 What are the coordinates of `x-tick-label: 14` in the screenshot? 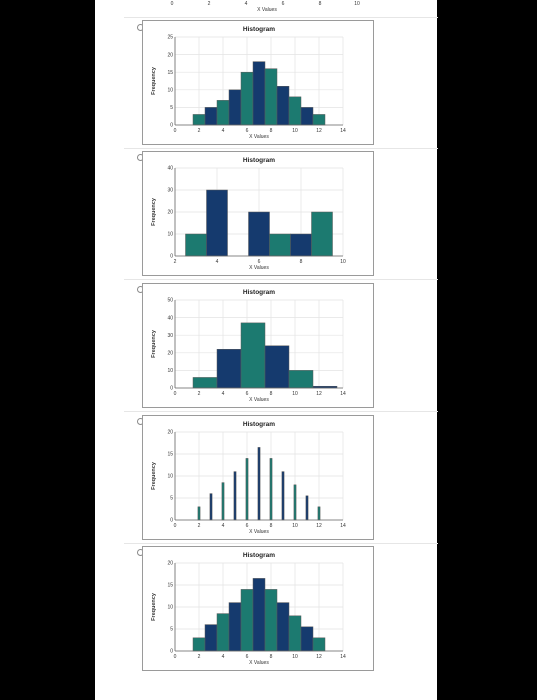 It's located at (343, 394).